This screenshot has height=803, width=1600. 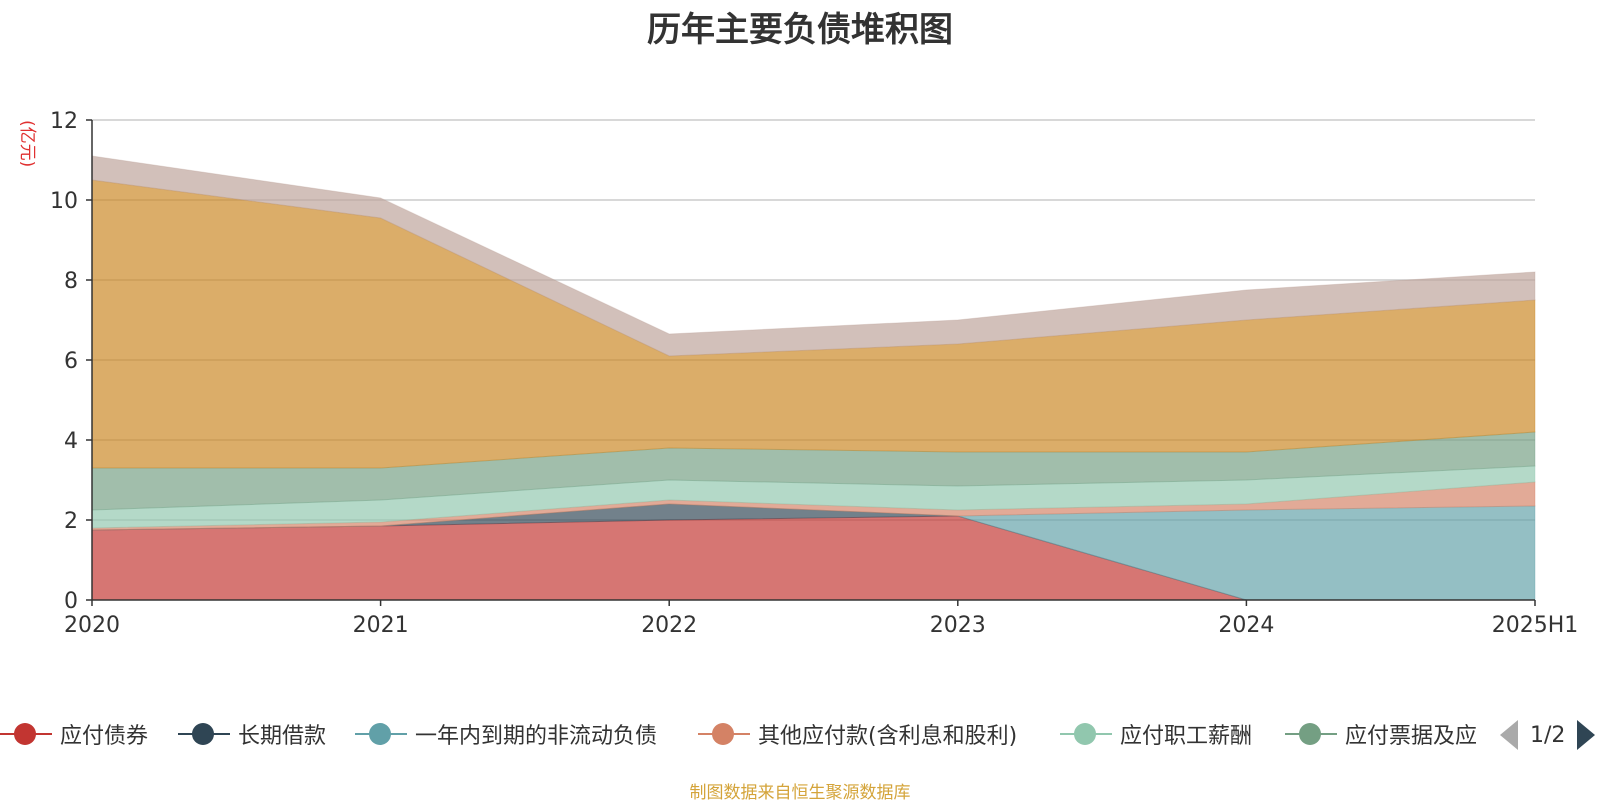 I want to click on legend-item: 长期借款, so click(x=252, y=734).